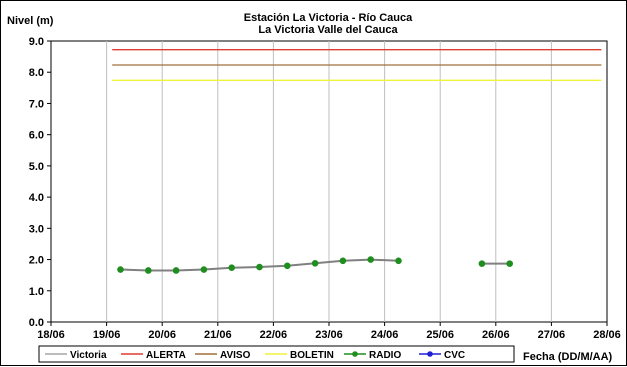 This screenshot has height=367, width=627. What do you see at coordinates (607, 335) in the screenshot?
I see `x-tick-label: 28/06` at bounding box center [607, 335].